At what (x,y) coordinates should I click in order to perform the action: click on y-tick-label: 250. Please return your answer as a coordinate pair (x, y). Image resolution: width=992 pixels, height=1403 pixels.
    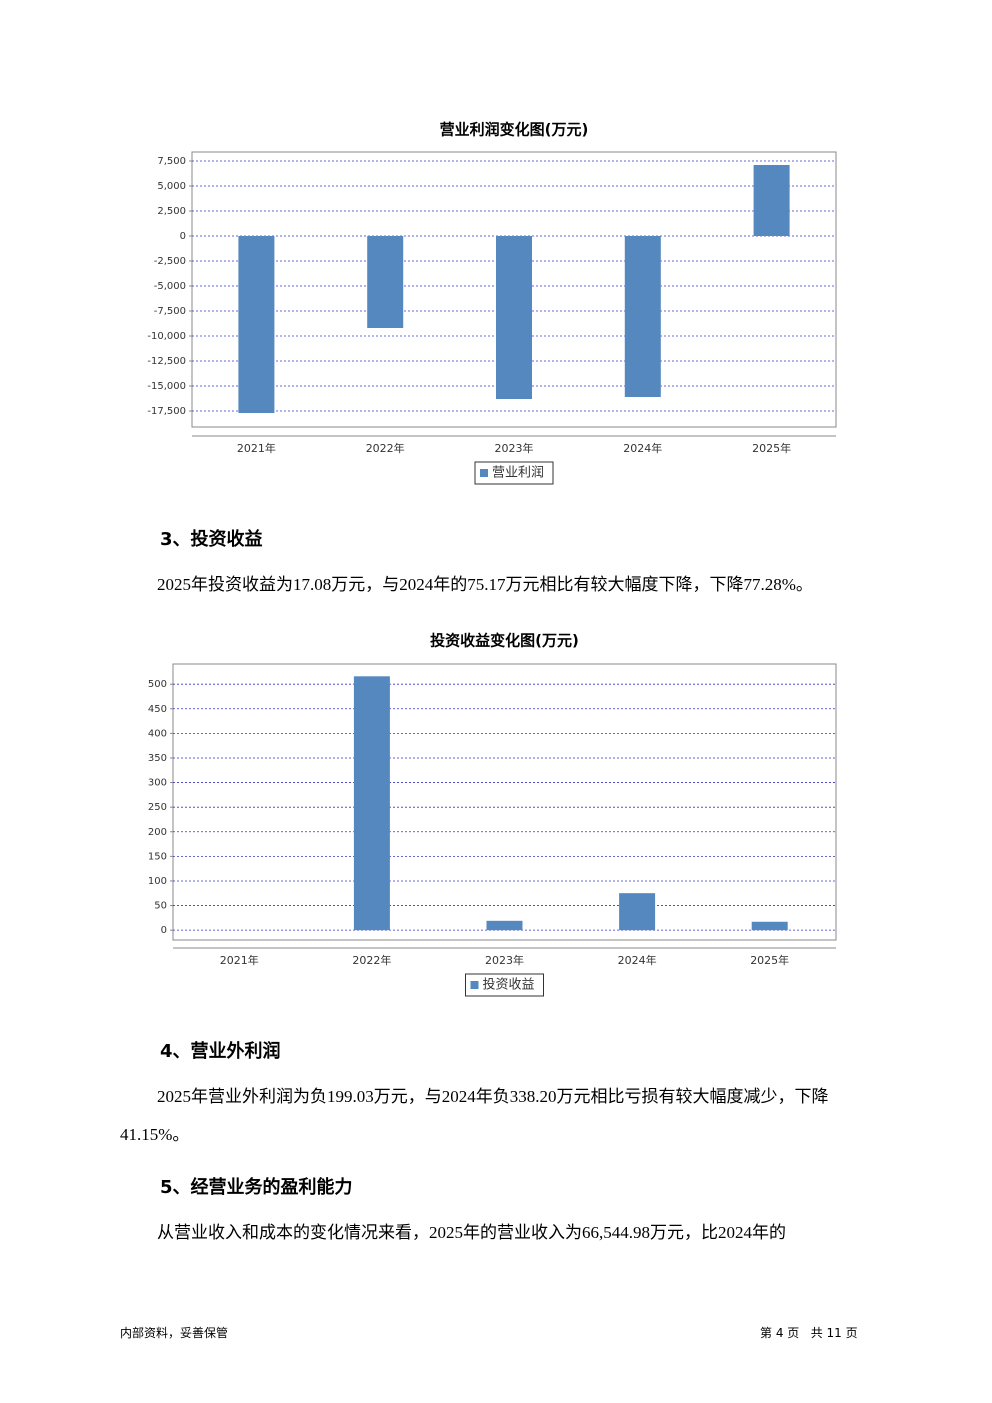
    Looking at the image, I should click on (157, 807).